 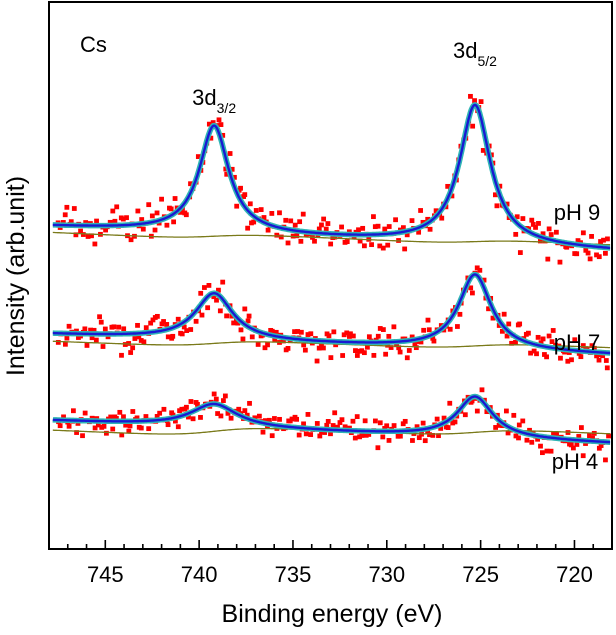 What do you see at coordinates (331, 314) in the screenshot?
I see `fit-line` at bounding box center [331, 314].